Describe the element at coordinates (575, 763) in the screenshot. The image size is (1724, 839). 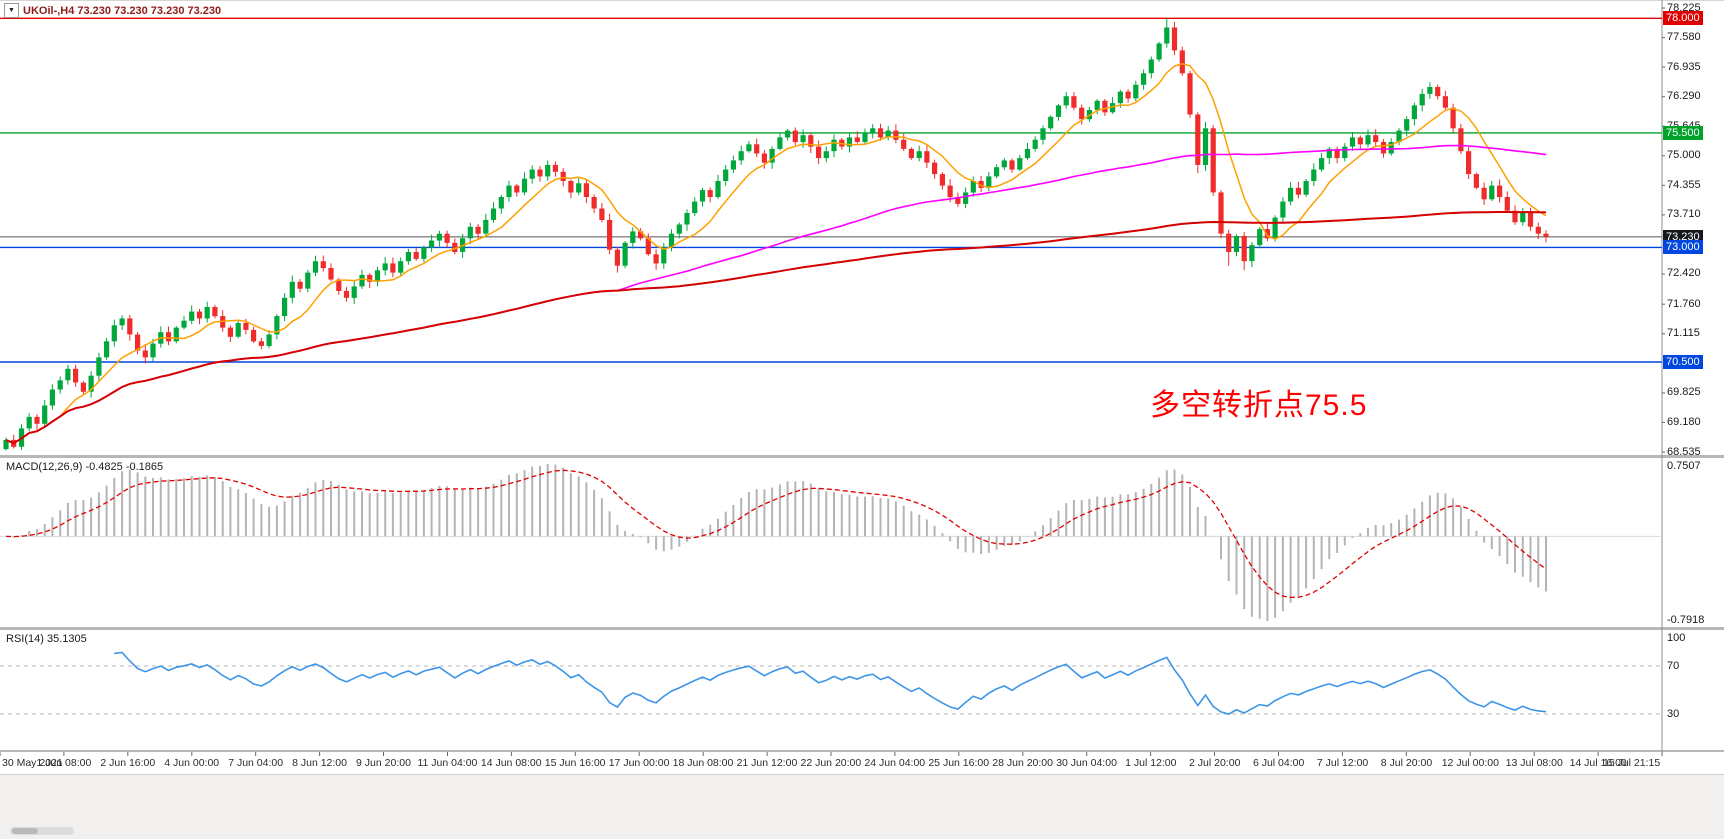
I see `time-axis-label: 15 Jun 16:00` at that location.